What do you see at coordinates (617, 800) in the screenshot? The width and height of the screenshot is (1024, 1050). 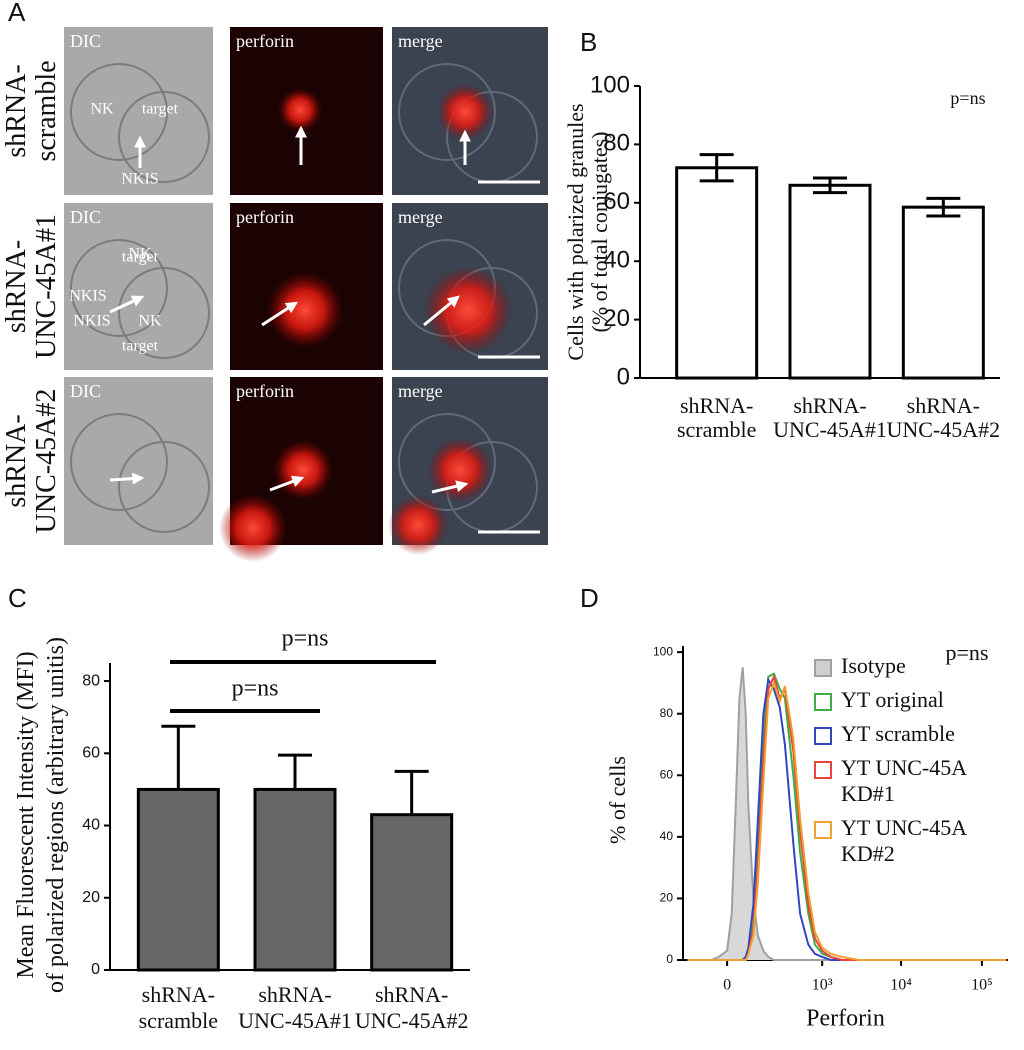 I see `y-axis-label: % of cells` at bounding box center [617, 800].